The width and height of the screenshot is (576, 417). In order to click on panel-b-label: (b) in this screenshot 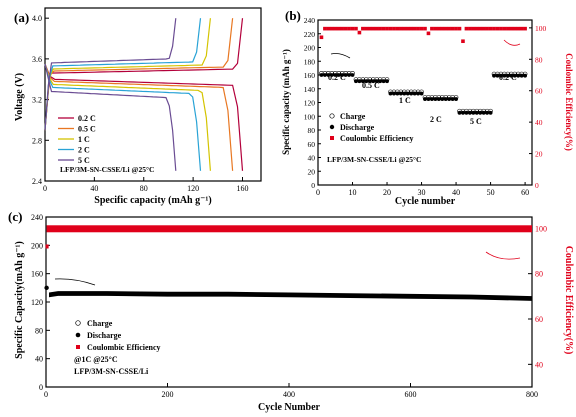, I will do `click(293, 15)`.